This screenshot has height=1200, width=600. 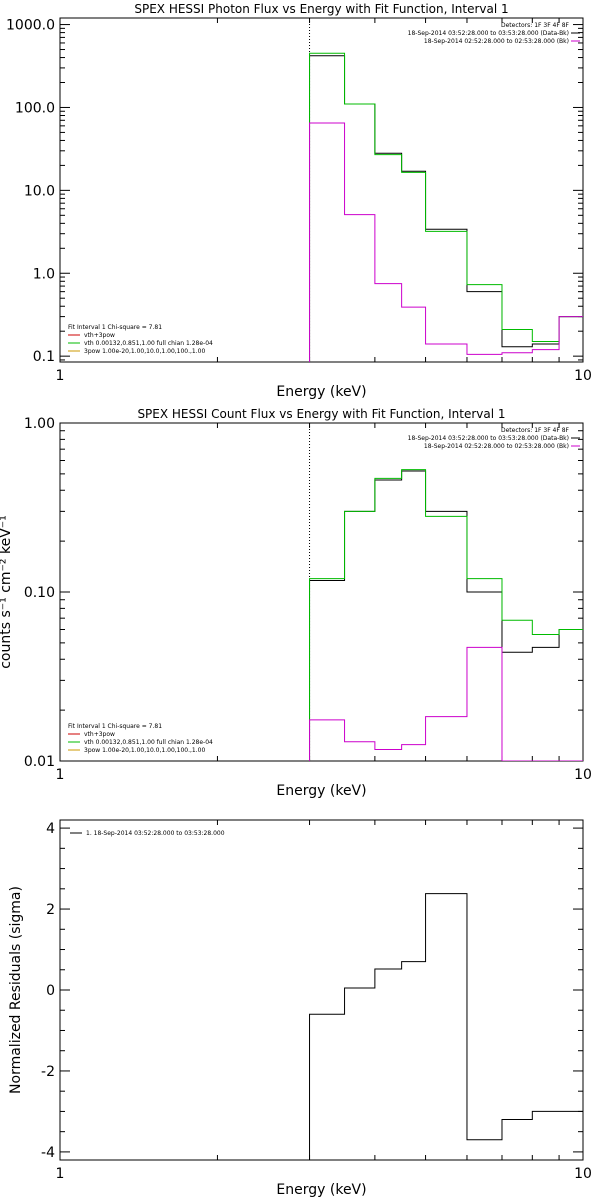 I want to click on y-tick-label: 1000.0, so click(x=30, y=26).